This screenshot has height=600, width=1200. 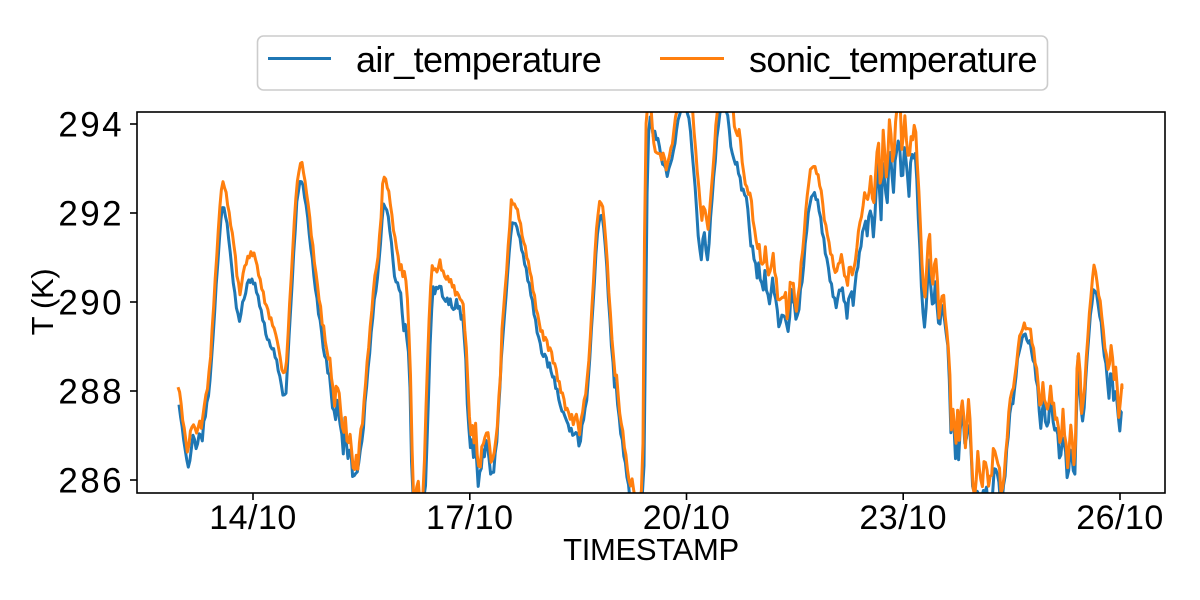 I want to click on svg-text: 14/10, so click(x=253, y=518).